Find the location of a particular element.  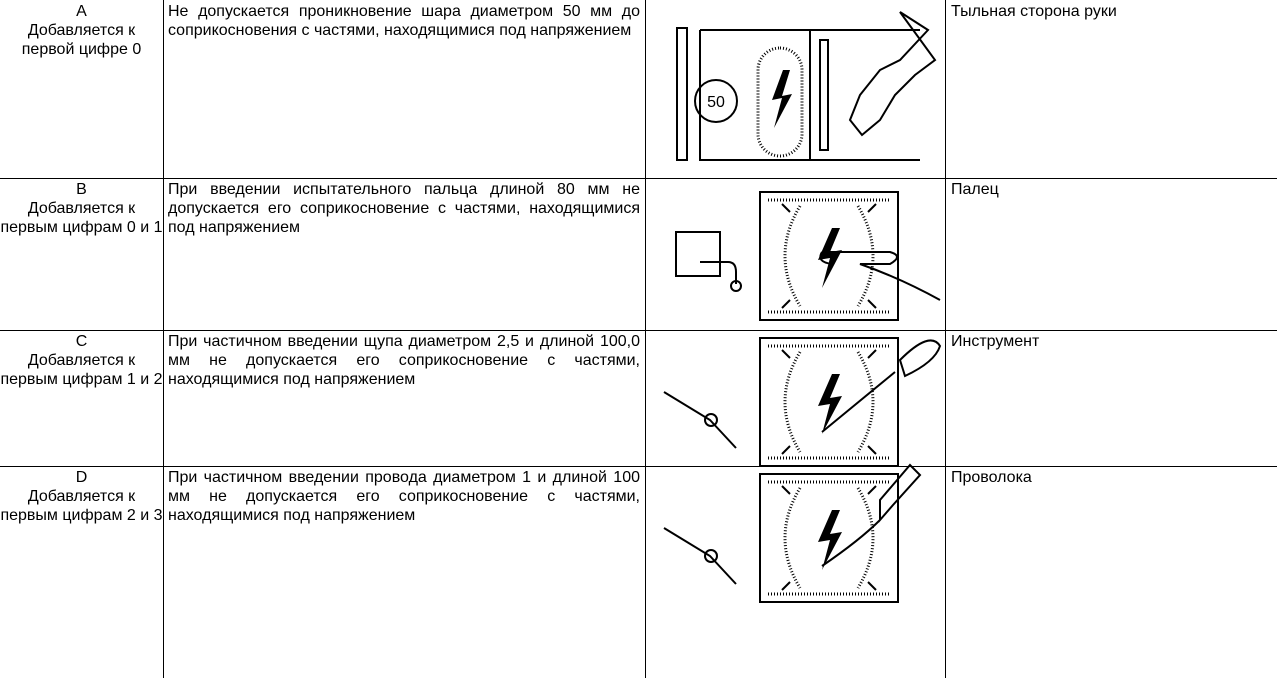

code-note: Добавляется к первым цифрам 1 и 2 is located at coordinates (81, 370).